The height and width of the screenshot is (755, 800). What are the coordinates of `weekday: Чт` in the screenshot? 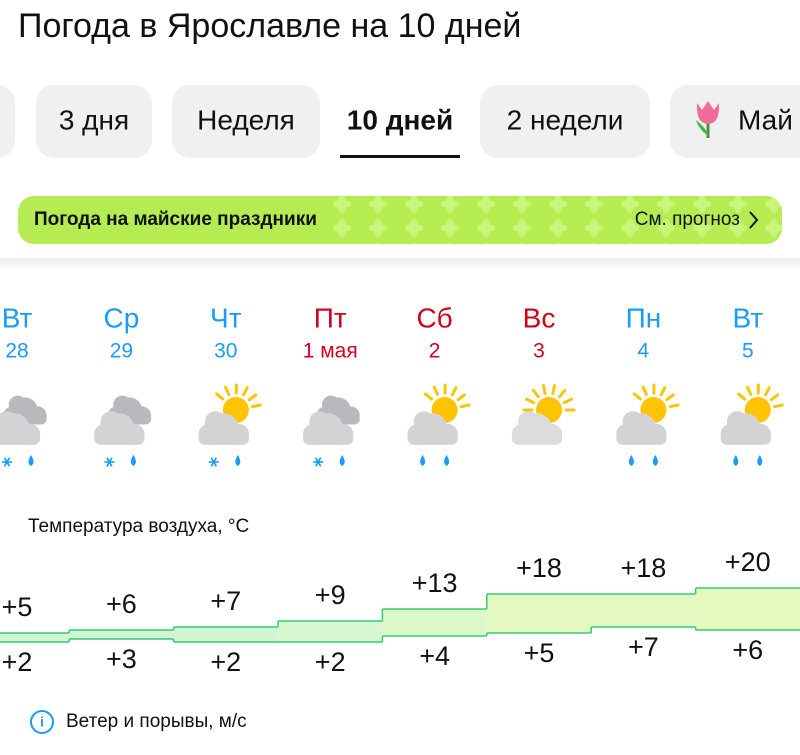 It's located at (226, 317).